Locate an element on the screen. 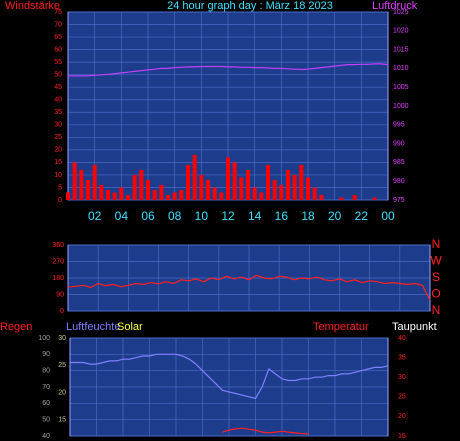  y-tick-label: 55 is located at coordinates (58, 62).